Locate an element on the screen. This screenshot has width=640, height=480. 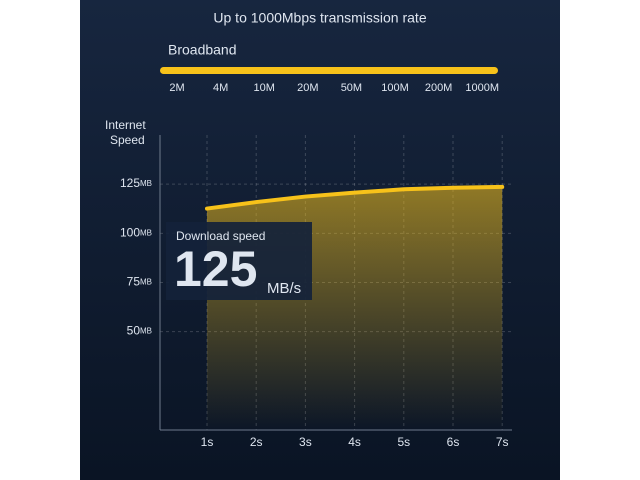
broadband-tick-label: 200M is located at coordinates (439, 88).